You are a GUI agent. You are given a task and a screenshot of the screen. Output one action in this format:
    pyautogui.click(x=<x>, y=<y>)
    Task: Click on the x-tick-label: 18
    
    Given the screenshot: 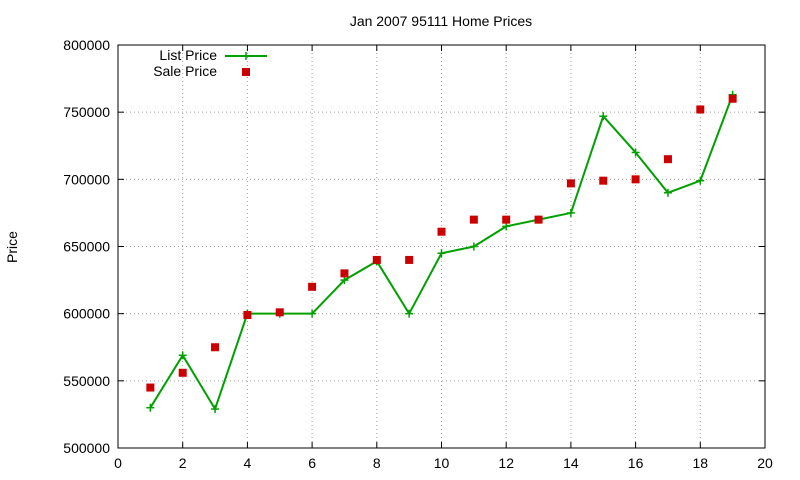 What is the action you would take?
    pyautogui.click(x=701, y=463)
    